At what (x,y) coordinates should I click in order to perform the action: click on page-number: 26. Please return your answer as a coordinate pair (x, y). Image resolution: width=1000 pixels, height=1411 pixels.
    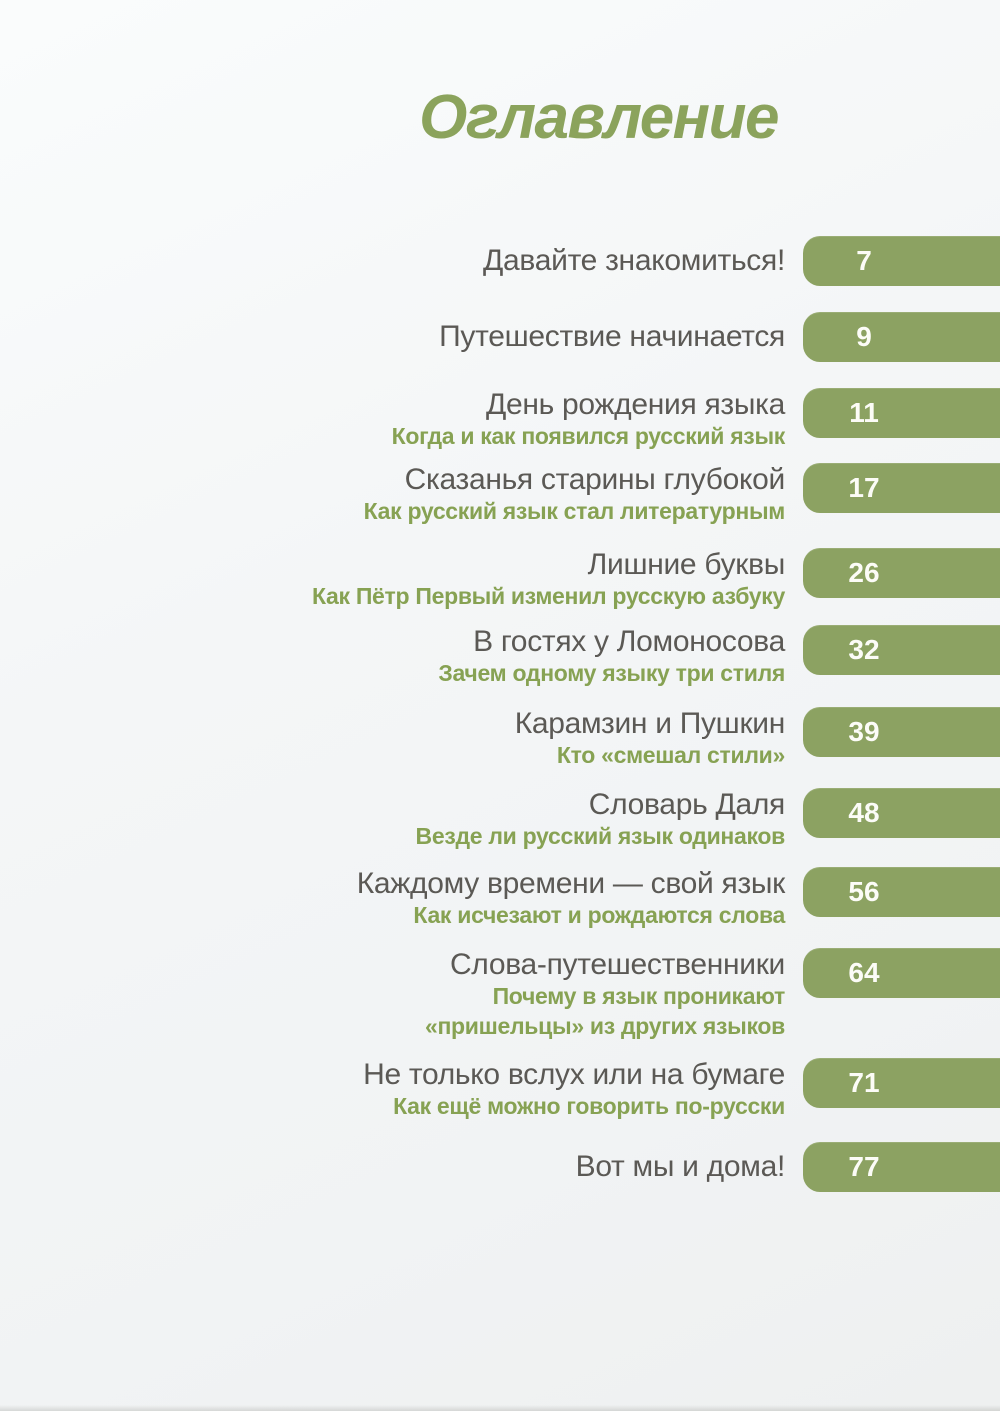
    Looking at the image, I should click on (864, 572).